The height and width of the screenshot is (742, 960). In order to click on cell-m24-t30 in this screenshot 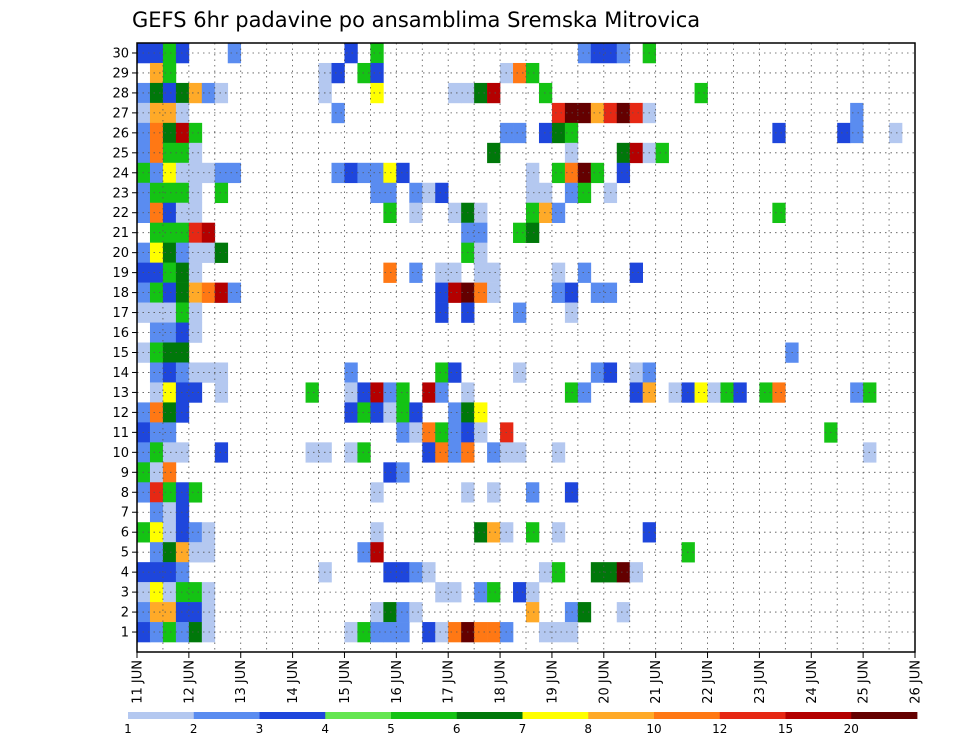, I will do `click(533, 173)`.